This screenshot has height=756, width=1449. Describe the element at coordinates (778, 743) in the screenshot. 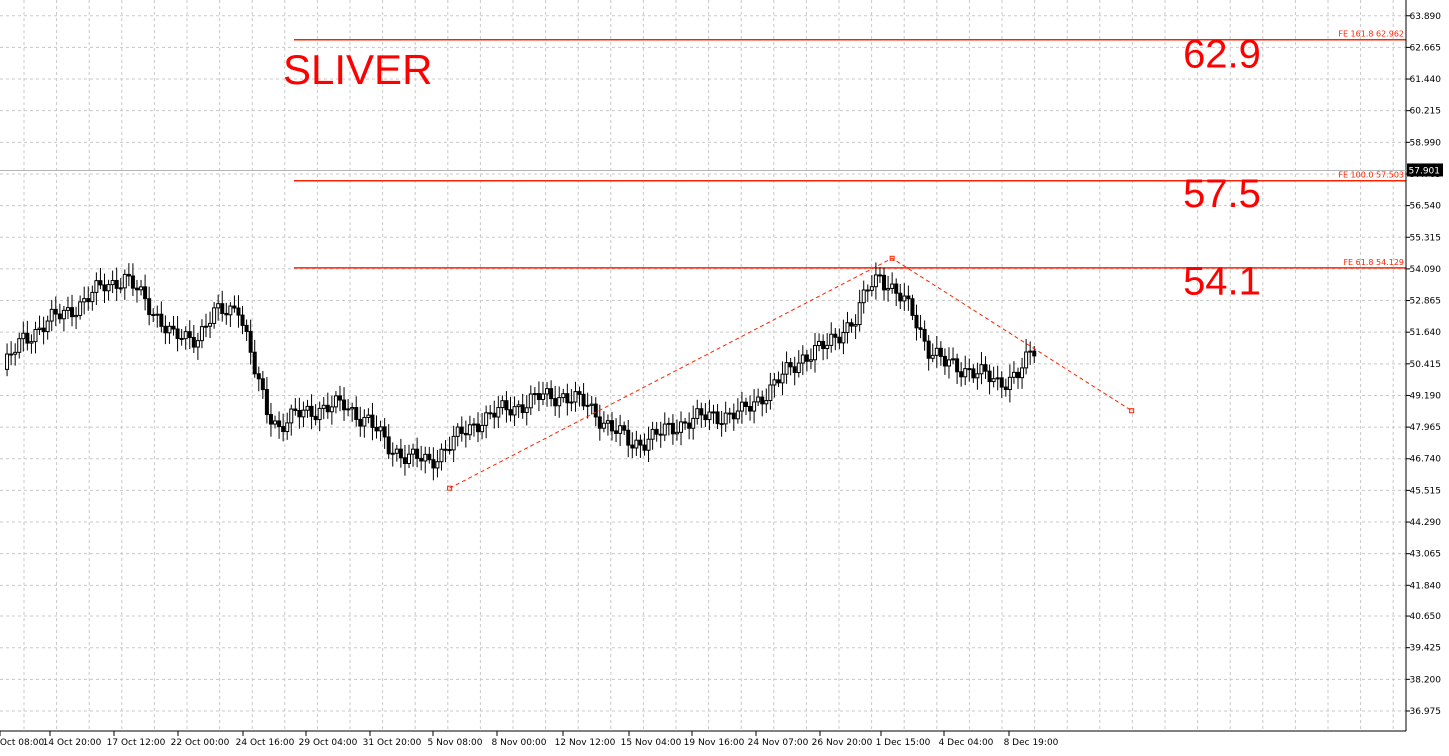

I see `x-tick-label: 24 Nov 07:00` at that location.